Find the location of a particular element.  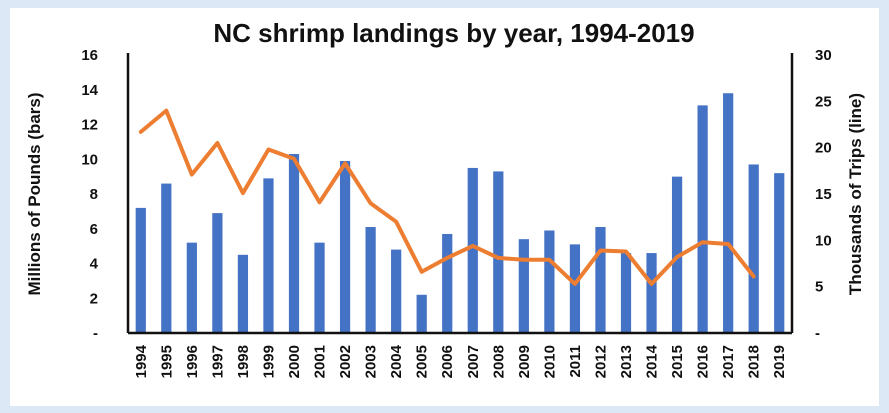

bar-2008 is located at coordinates (498, 252).